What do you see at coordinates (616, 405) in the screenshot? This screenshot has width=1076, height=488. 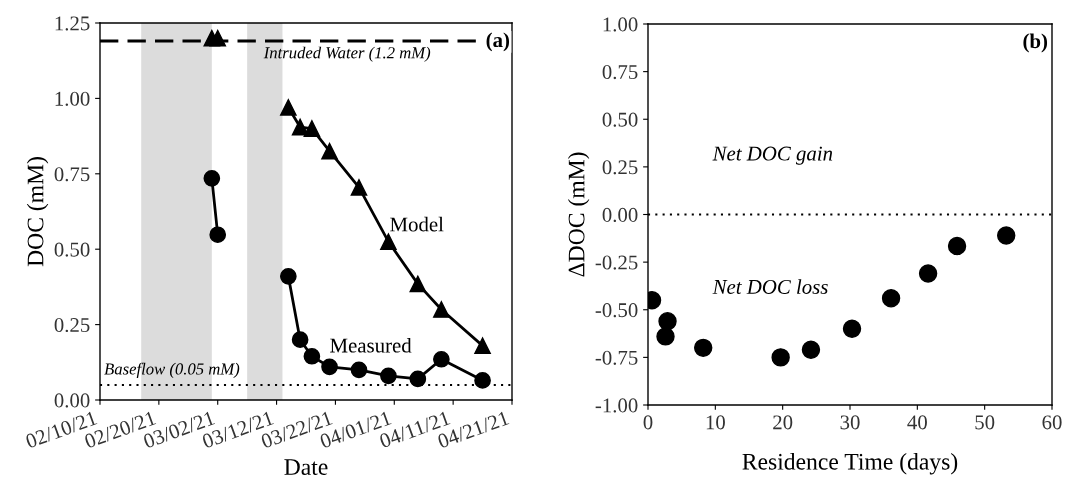 I see `y-tick-label: -1.00` at bounding box center [616, 405].